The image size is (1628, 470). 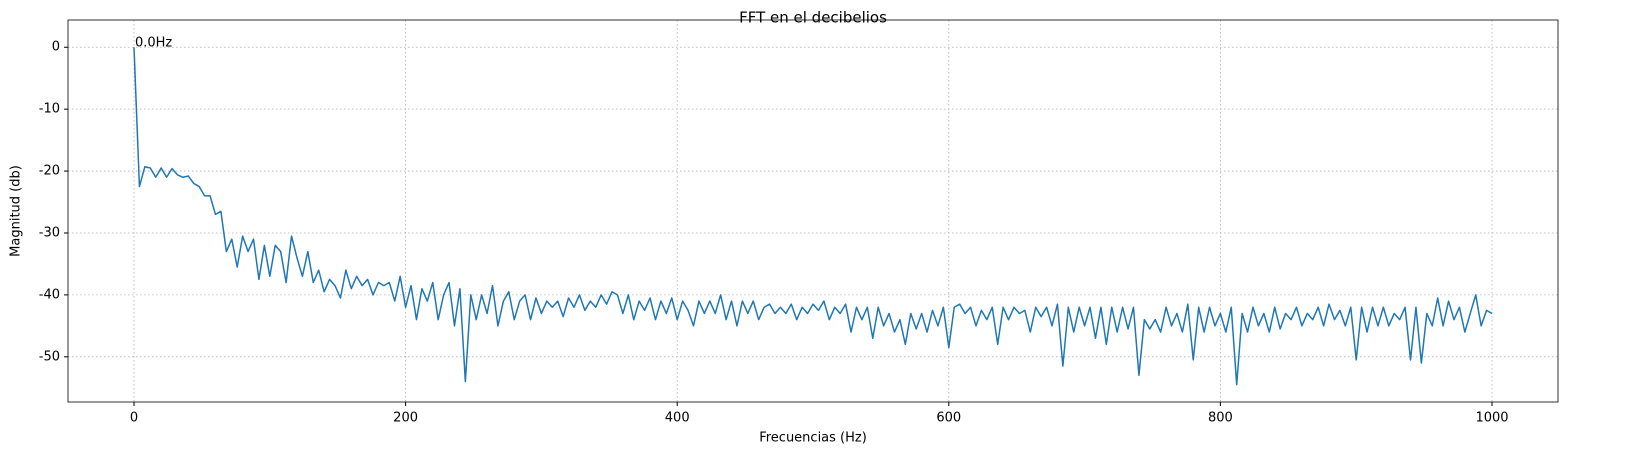 I want to click on x-axis-label: Frecuencias (Hz), so click(x=813, y=438).